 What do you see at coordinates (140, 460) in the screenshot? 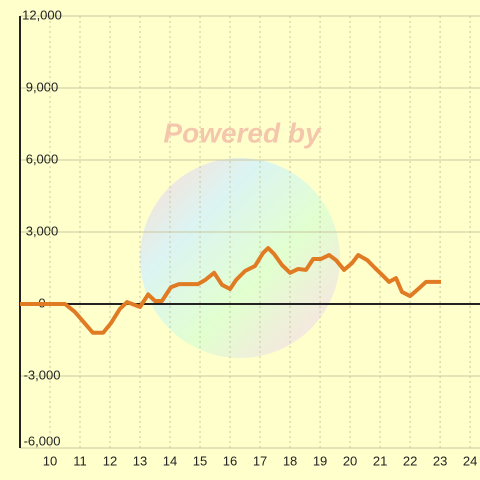
I see `x-tick-label: 13` at bounding box center [140, 460].